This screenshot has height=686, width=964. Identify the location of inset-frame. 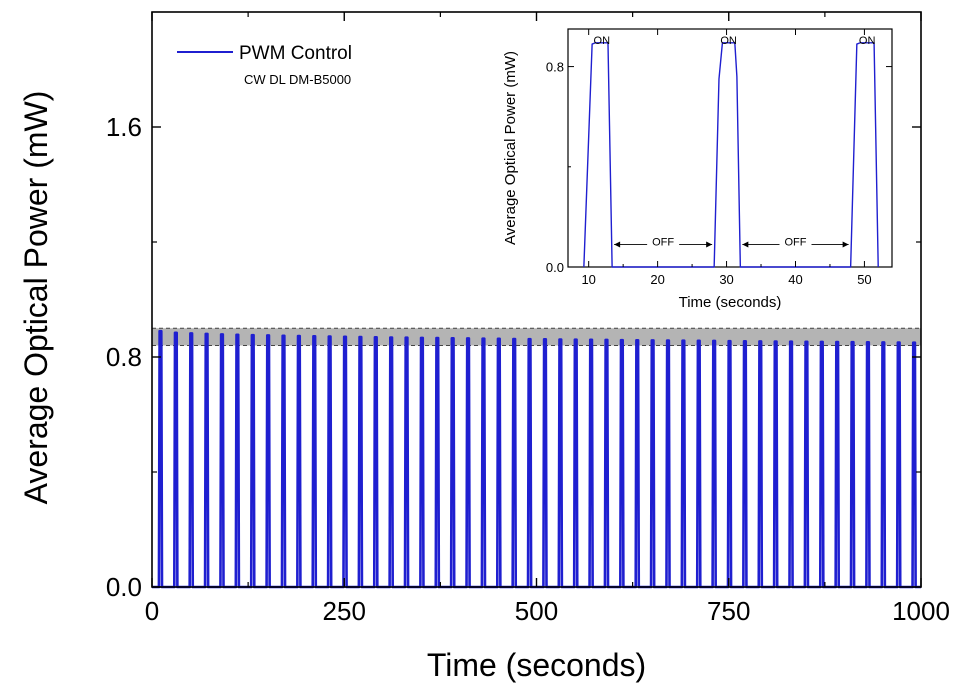
(730, 148).